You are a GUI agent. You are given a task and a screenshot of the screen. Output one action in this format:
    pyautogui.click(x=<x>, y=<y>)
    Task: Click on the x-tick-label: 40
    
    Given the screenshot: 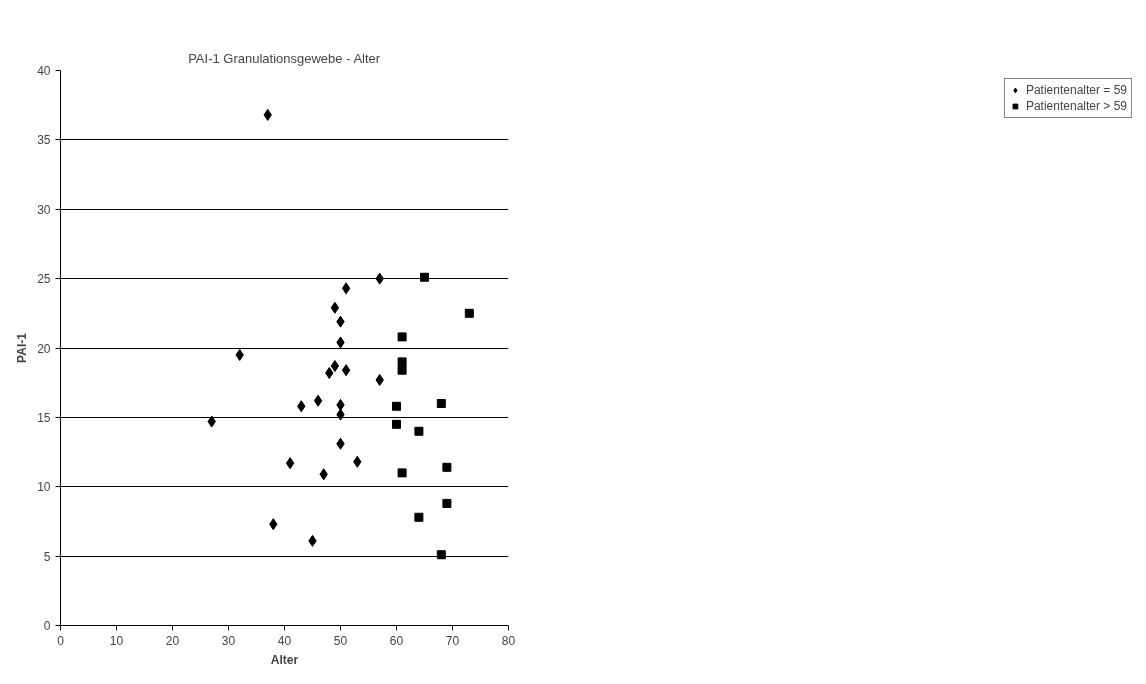 What is the action you would take?
    pyautogui.click(x=284, y=640)
    